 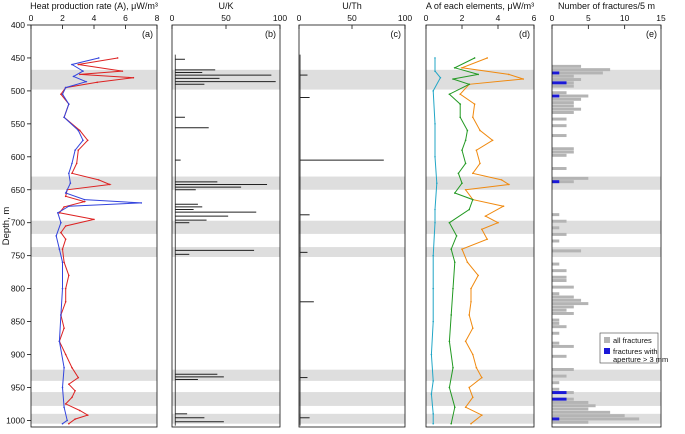 I want to click on panel-title: U/K, so click(x=225, y=6).